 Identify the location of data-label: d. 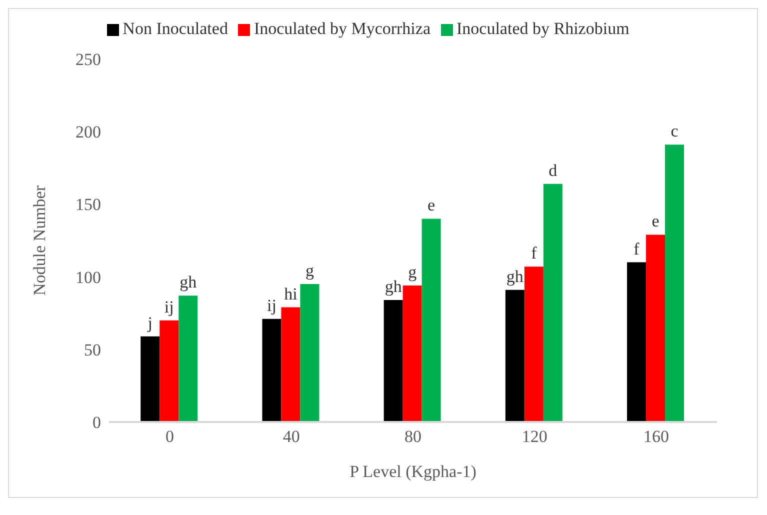
(553, 170).